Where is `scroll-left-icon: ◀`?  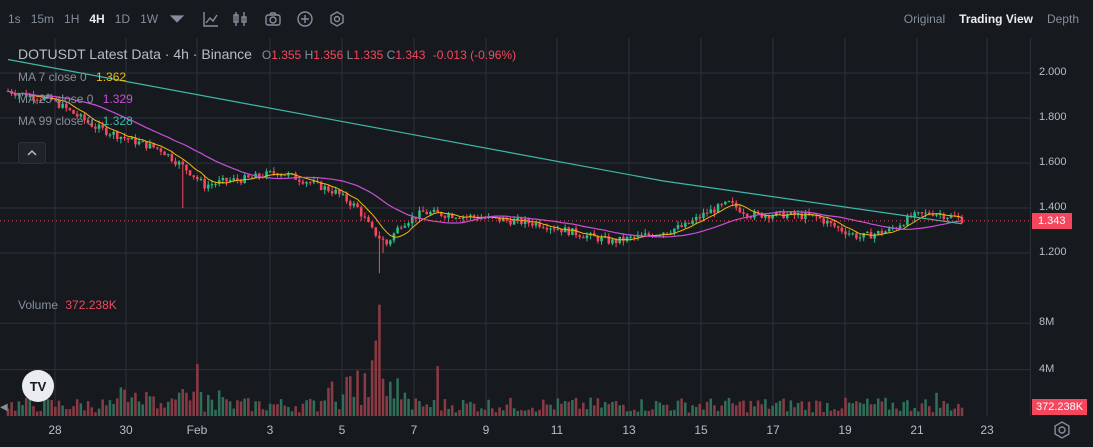
scroll-left-icon: ◀ is located at coordinates (4, 407).